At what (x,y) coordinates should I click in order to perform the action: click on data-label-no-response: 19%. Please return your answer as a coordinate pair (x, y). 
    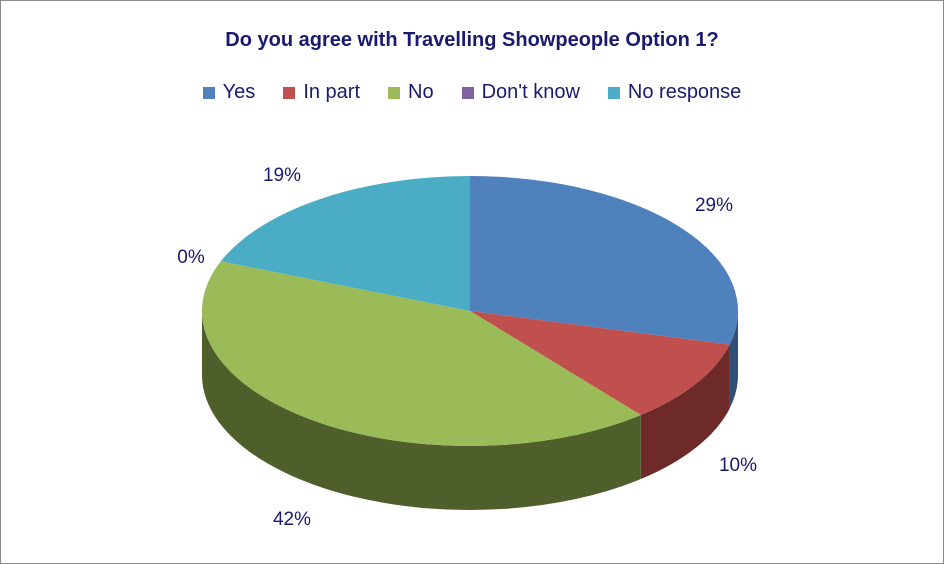
    Looking at the image, I should click on (282, 175).